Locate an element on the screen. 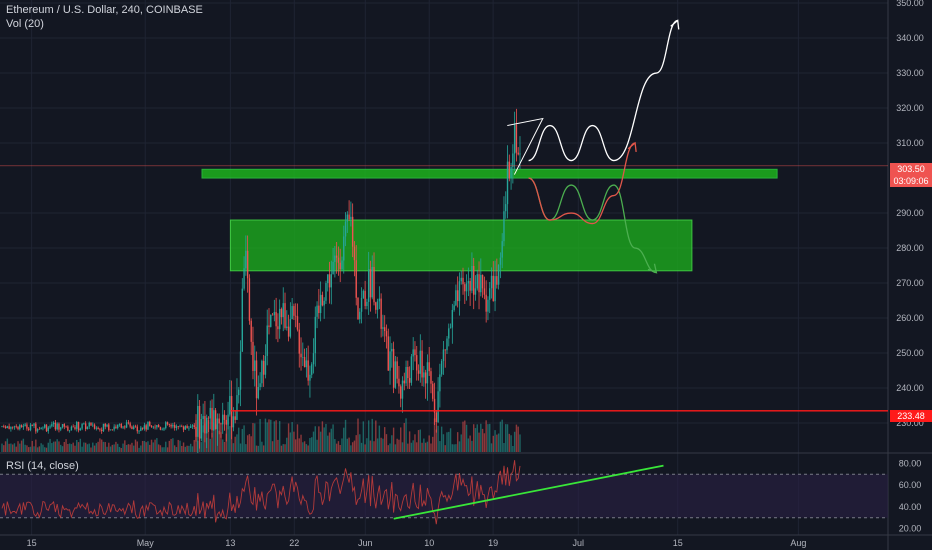  red-projection-arrowhead is located at coordinates (632, 147).